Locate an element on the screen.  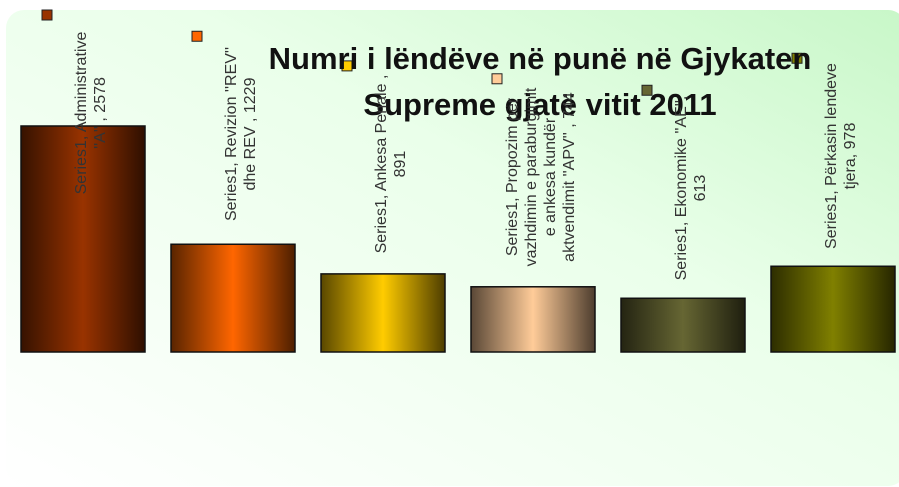
data-label: Series1, Përkasin lendeve tjera, 978 is located at coordinates (841, 156).